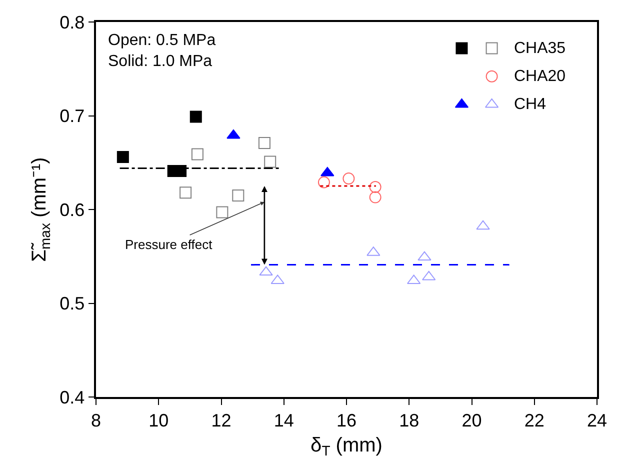 The height and width of the screenshot is (476, 619). I want to click on legend-label: CHA20, so click(540, 76).